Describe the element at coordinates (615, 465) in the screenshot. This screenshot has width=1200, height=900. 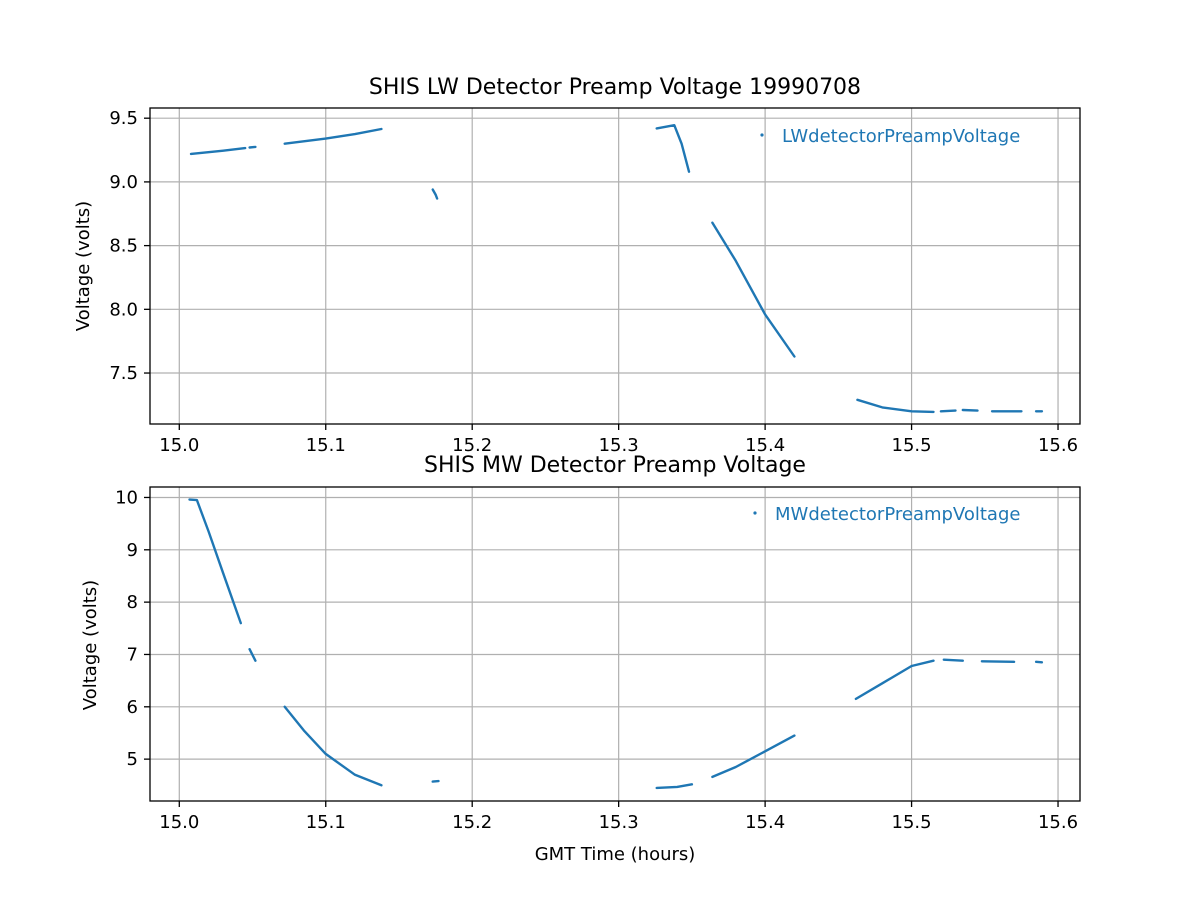
I see `mw-chart-title: SHIS MW Detector Preamp Voltage` at that location.